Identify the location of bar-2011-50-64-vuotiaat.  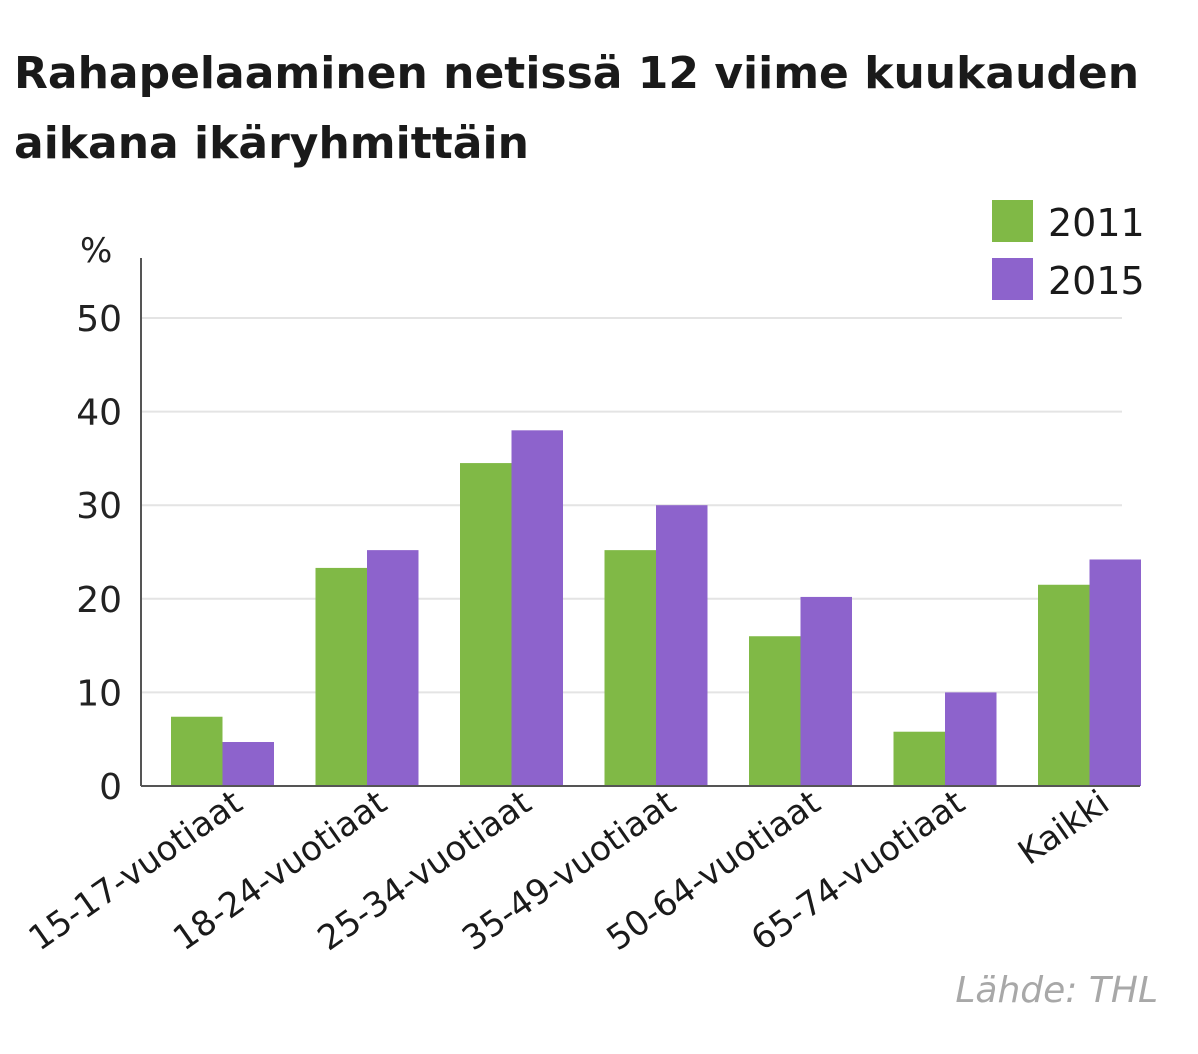
(775, 711).